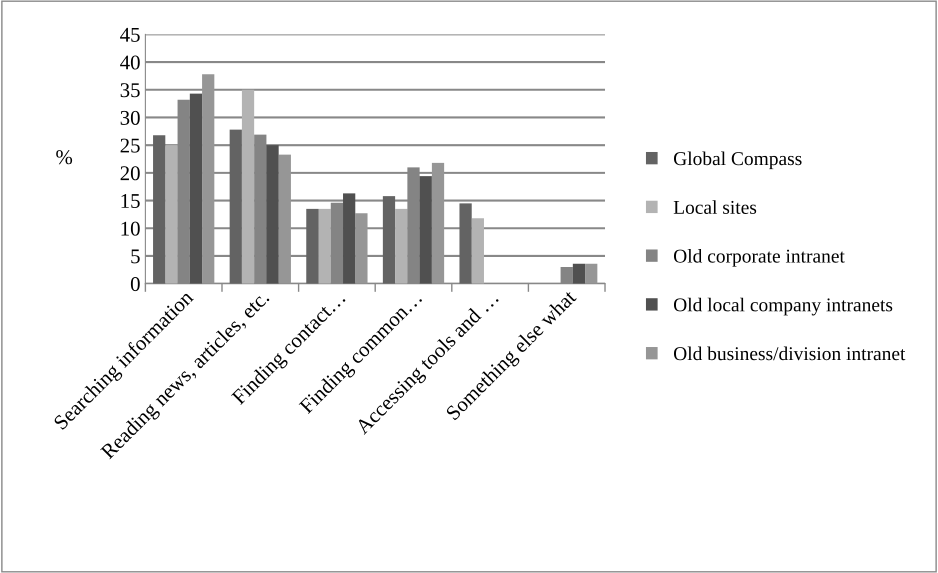 The height and width of the screenshot is (573, 938). Describe the element at coordinates (131, 229) in the screenshot. I see `y-tick-label: 10` at that location.